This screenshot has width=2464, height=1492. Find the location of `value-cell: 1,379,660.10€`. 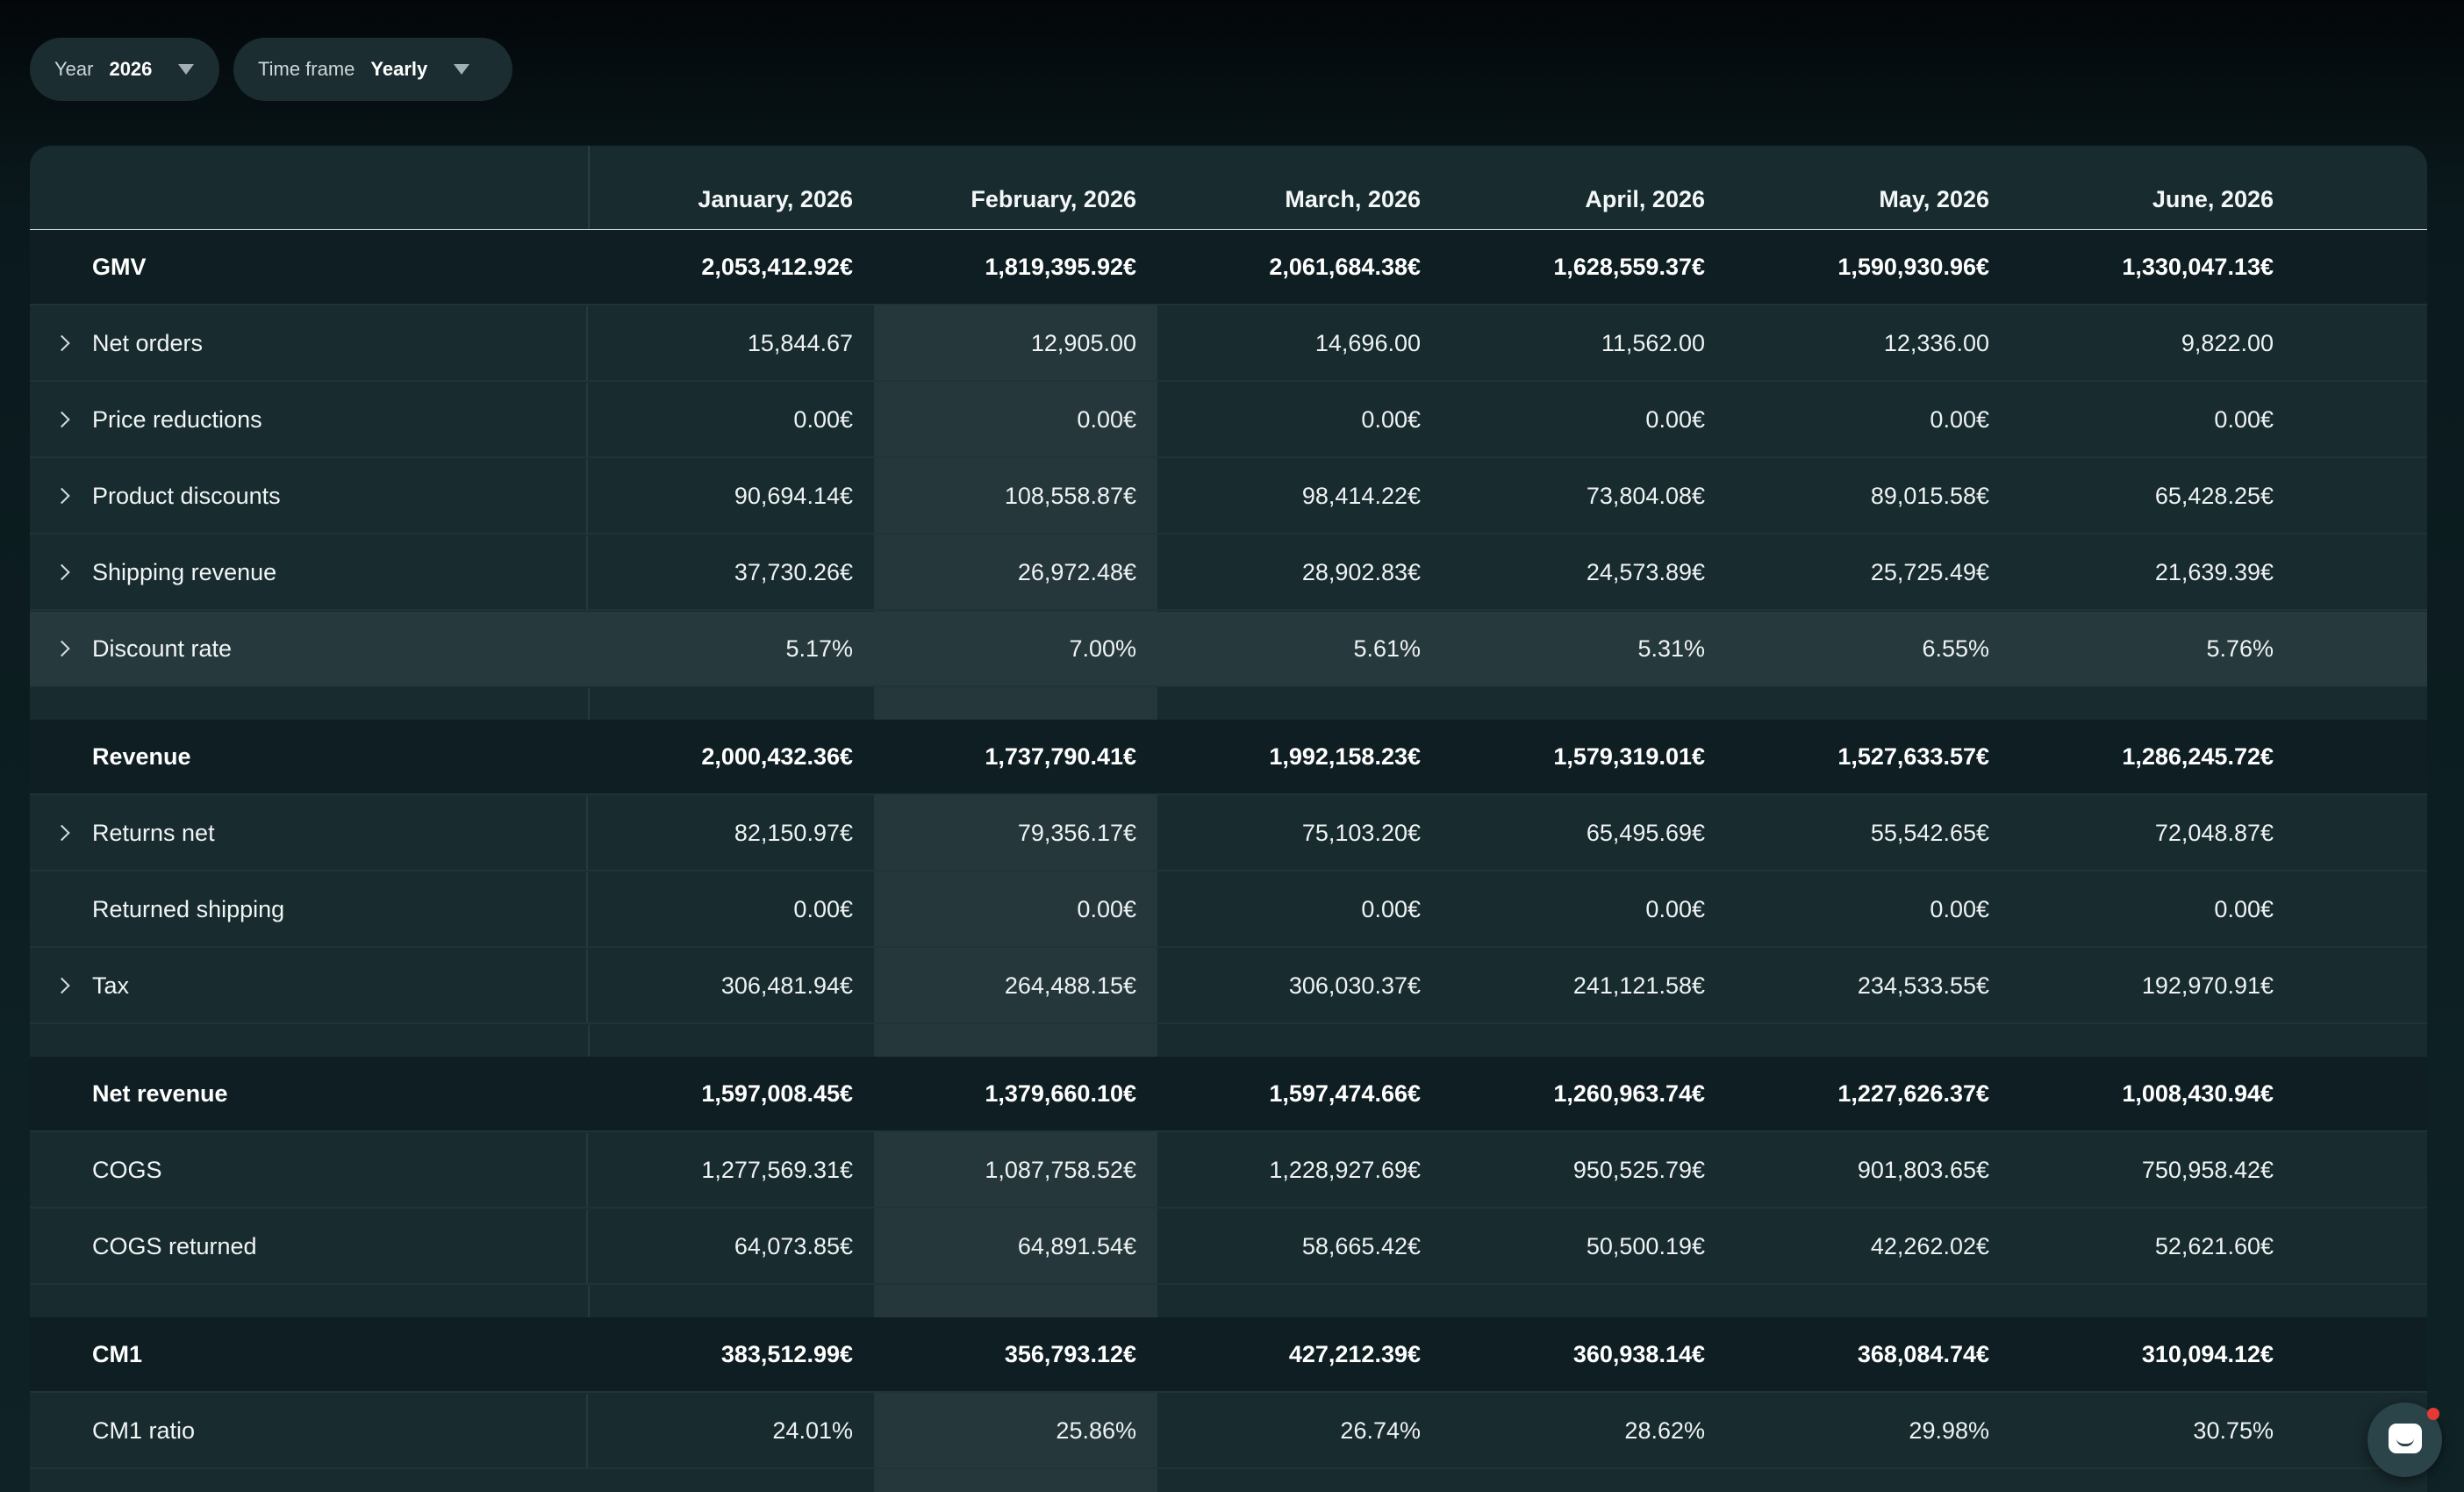

value-cell: 1,379,660.10€ is located at coordinates (1060, 1094).